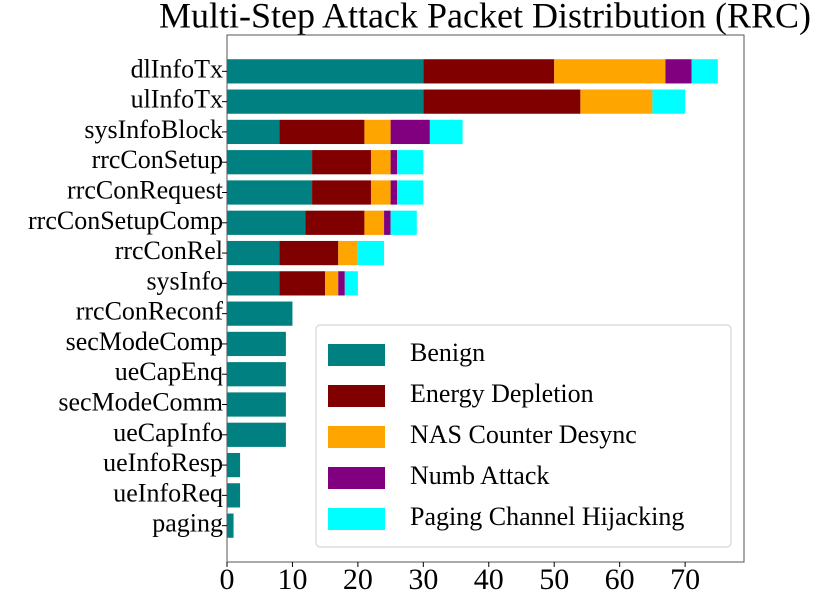 The image size is (830, 598). I want to click on x-tick-label: 60, so click(620, 579).